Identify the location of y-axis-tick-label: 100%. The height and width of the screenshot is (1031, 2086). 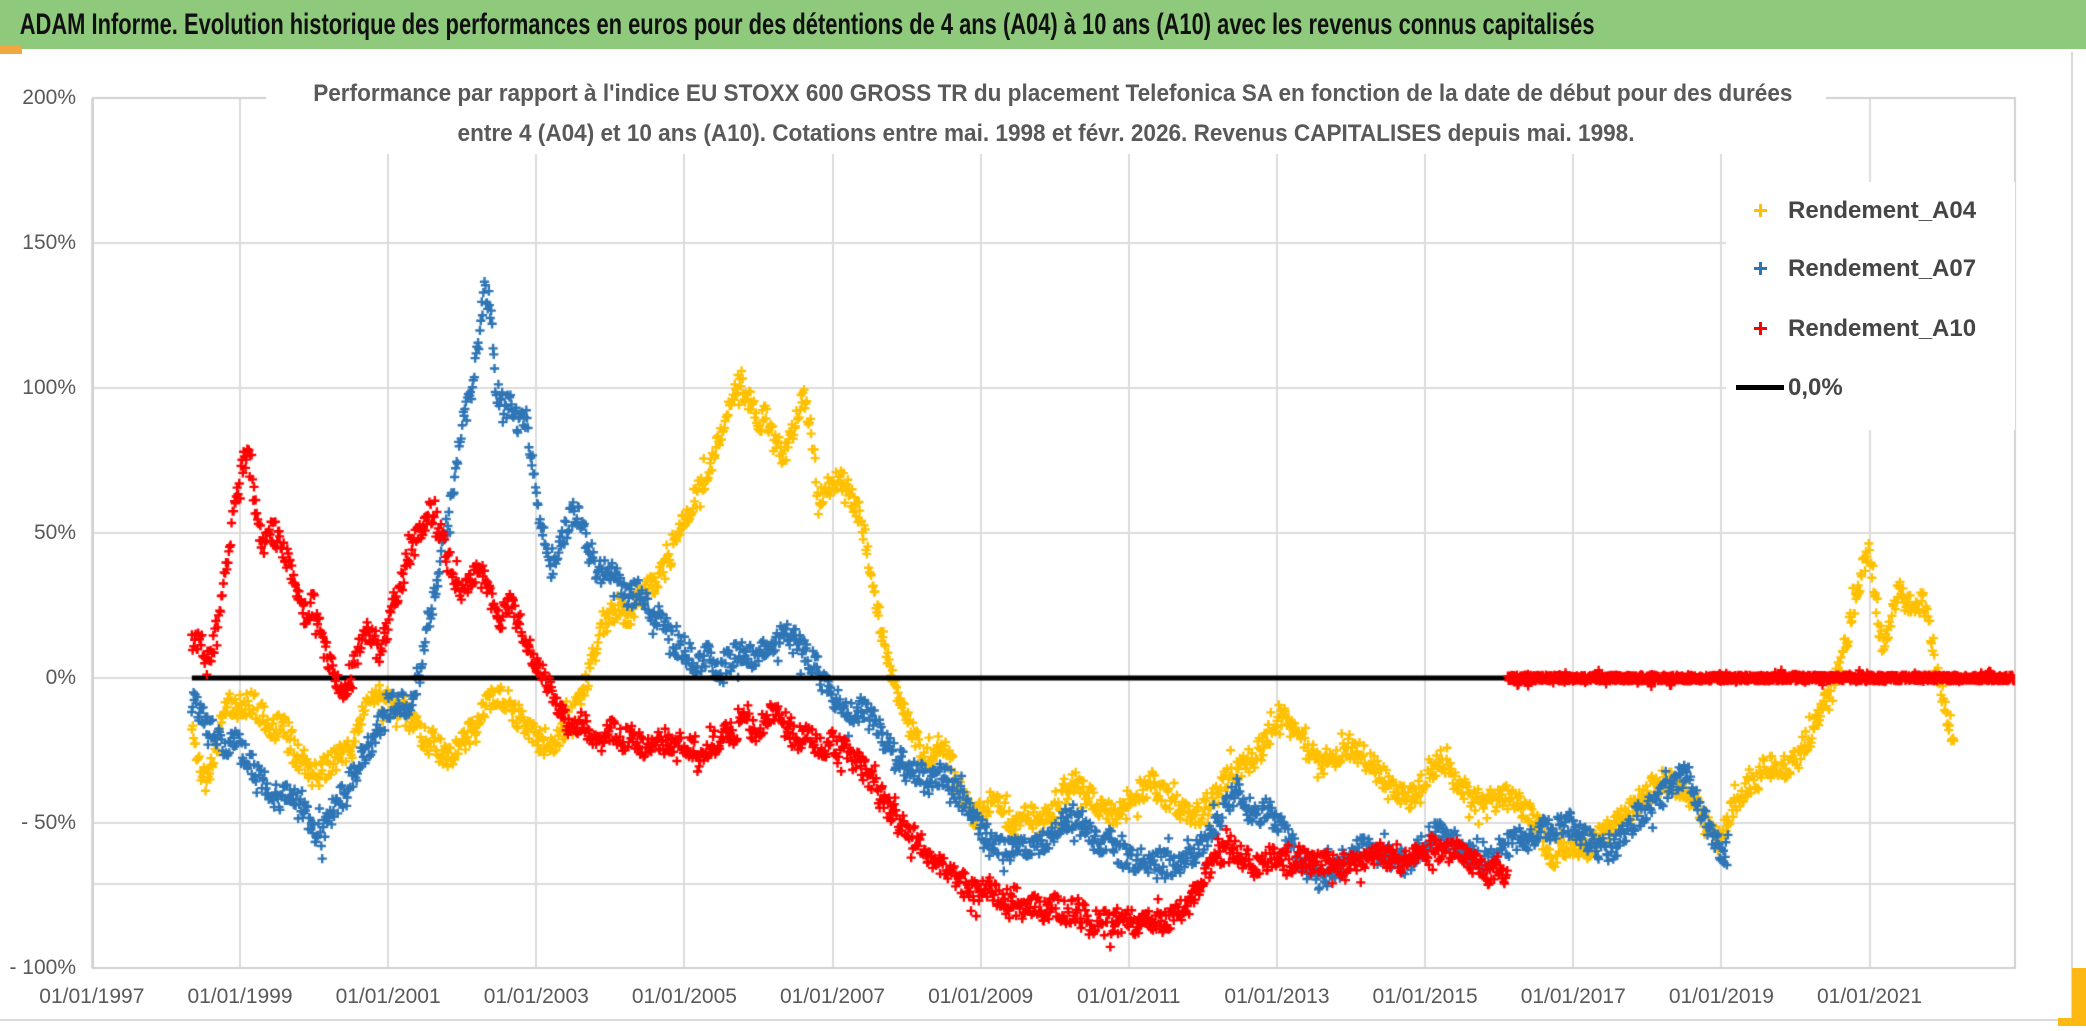
(49, 387).